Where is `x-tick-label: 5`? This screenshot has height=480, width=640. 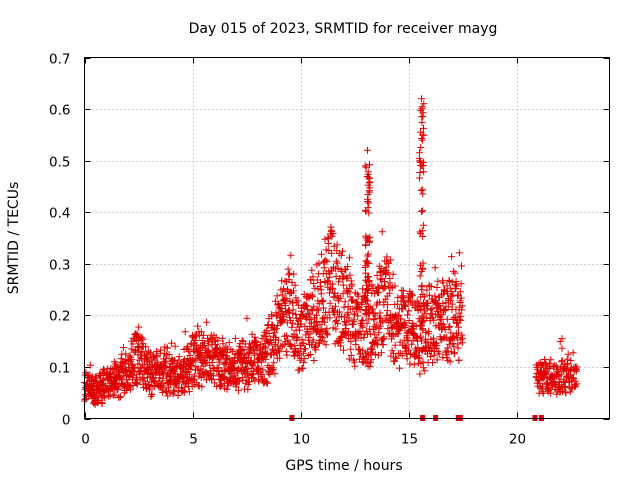
x-tick-label: 5 is located at coordinates (193, 440).